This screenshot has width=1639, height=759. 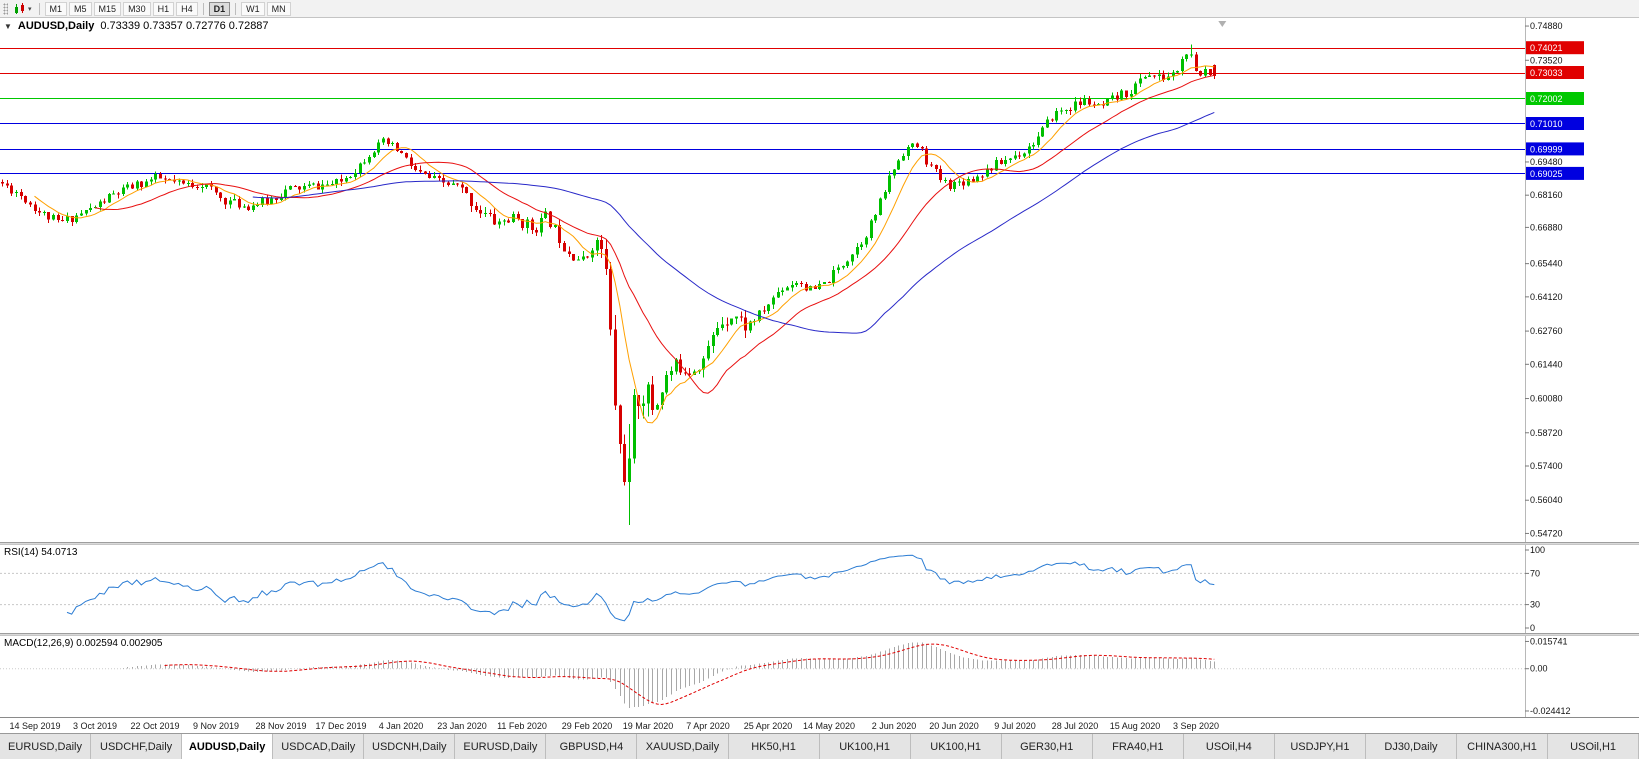 I want to click on tf-button-m5: M5, so click(x=80, y=8).